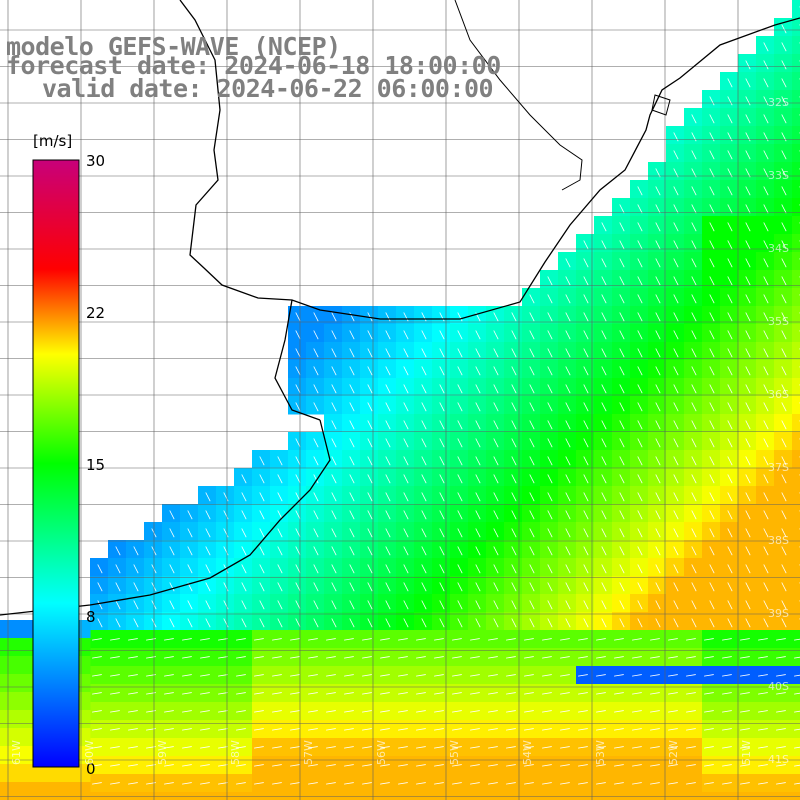  I want to click on colorbar-tick-30: 30, so click(96, 161).